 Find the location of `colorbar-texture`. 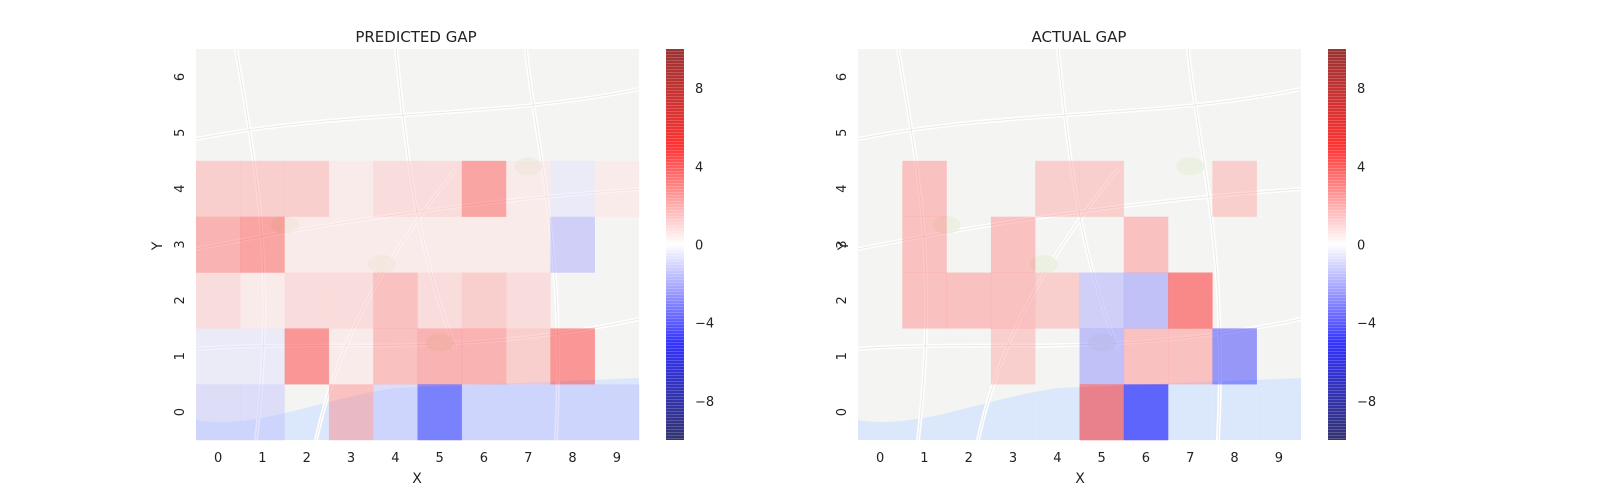

colorbar-texture is located at coordinates (675, 244).